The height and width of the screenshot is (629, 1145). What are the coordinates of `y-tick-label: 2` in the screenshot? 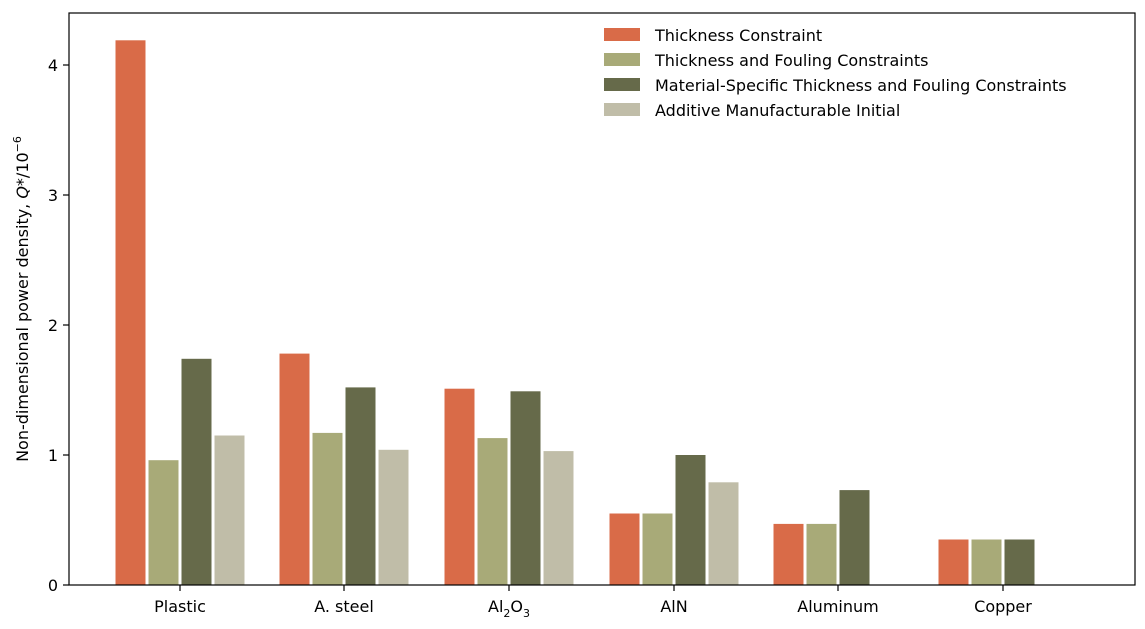 It's located at (53, 325).